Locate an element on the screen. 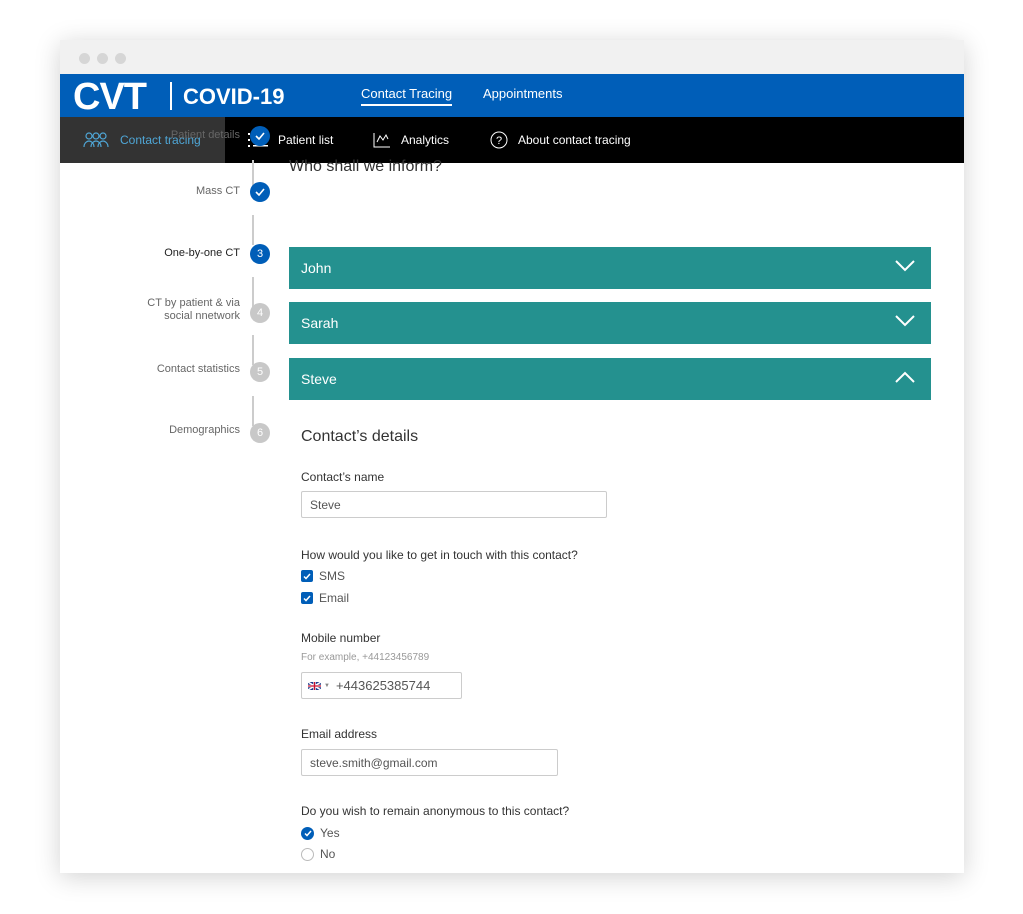 The image size is (1023, 914). contact-name: John is located at coordinates (316, 268).